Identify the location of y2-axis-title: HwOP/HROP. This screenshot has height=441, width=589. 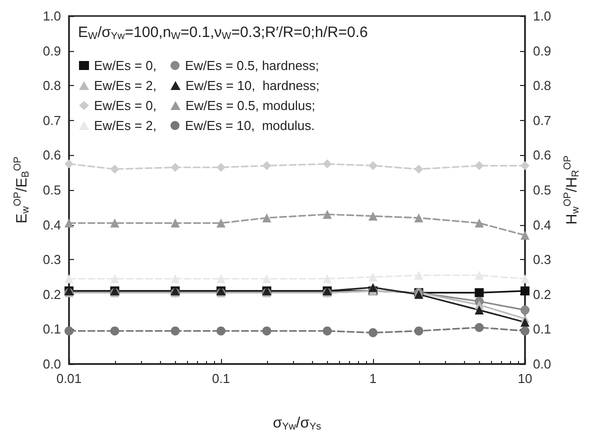
(572, 190).